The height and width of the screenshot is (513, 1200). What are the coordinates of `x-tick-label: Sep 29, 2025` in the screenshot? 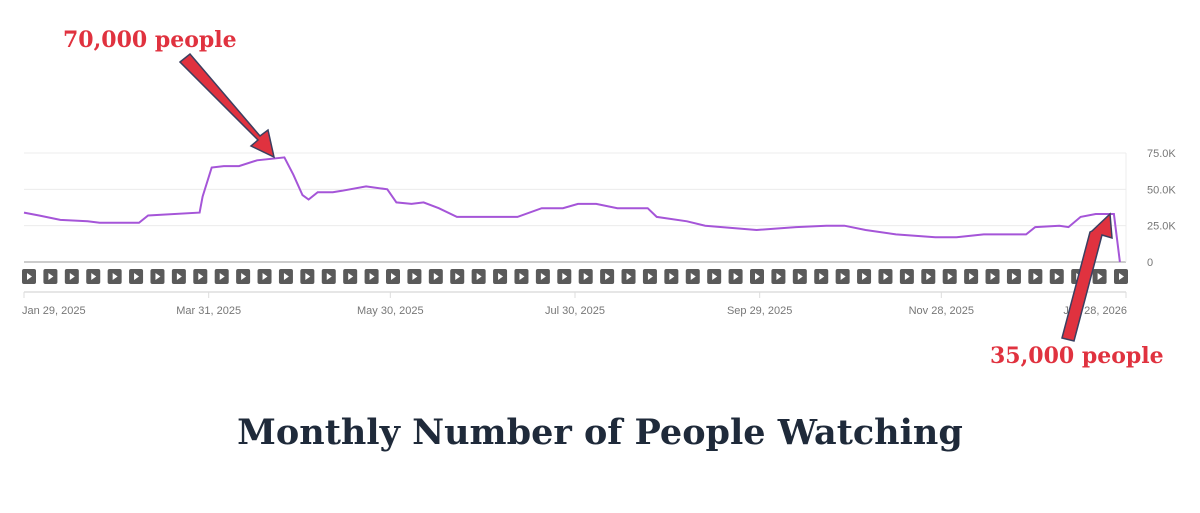 It's located at (759, 311).